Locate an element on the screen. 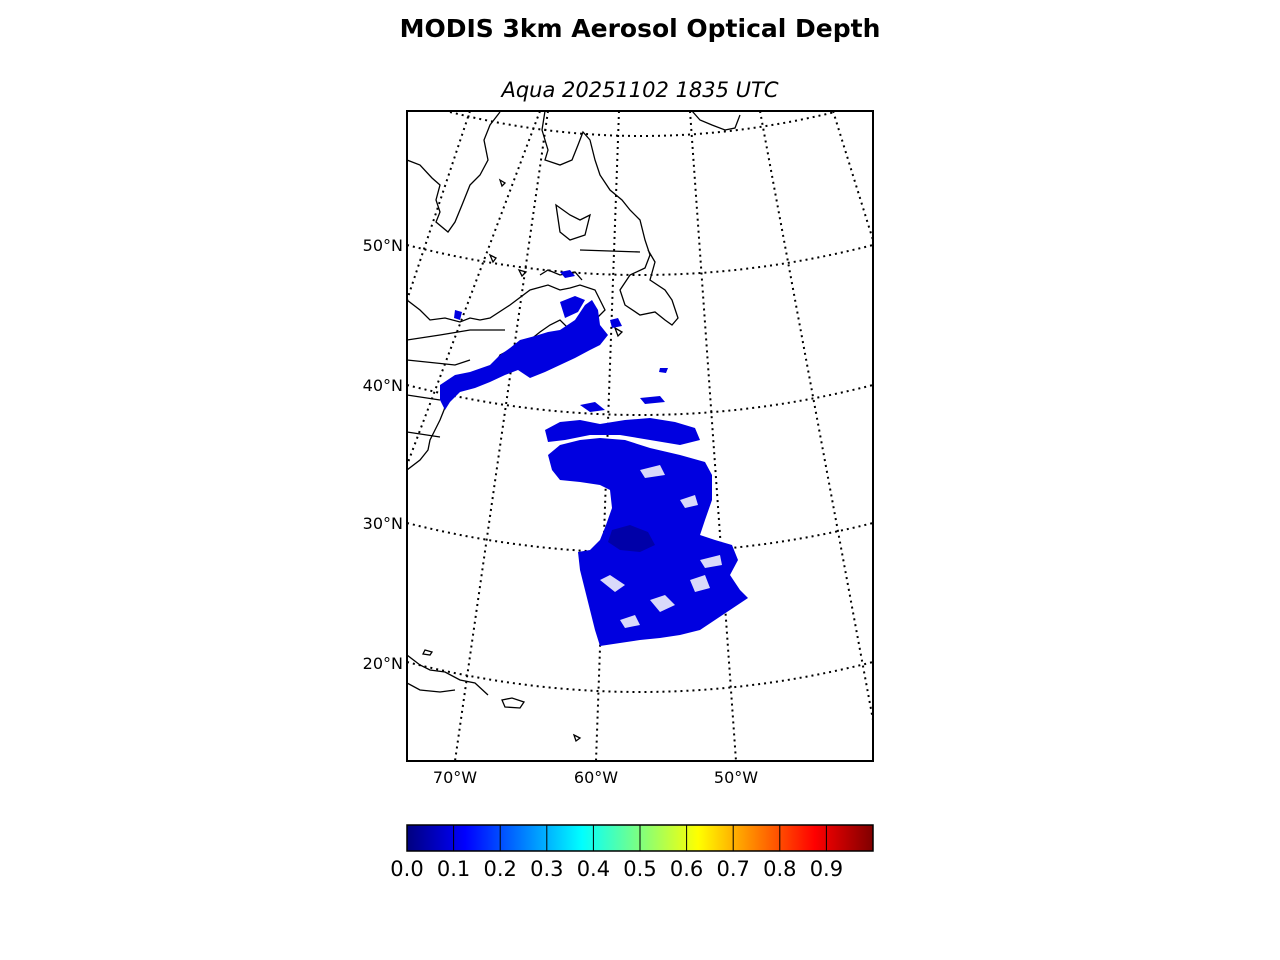 This screenshot has width=1280, height=960. colorbar-tick-label: 0.2 is located at coordinates (499, 869).